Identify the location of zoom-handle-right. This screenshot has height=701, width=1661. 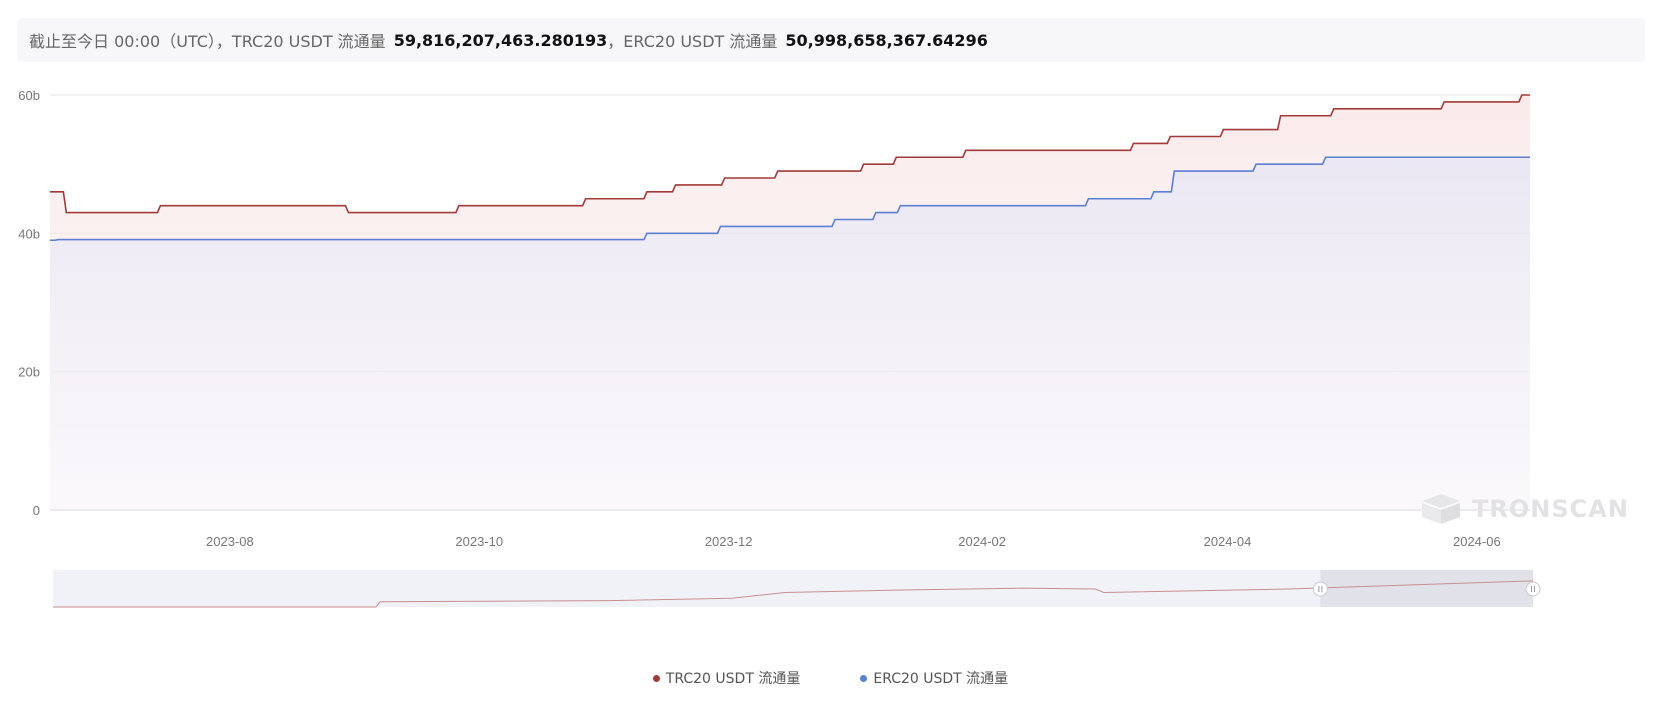
(1533, 589).